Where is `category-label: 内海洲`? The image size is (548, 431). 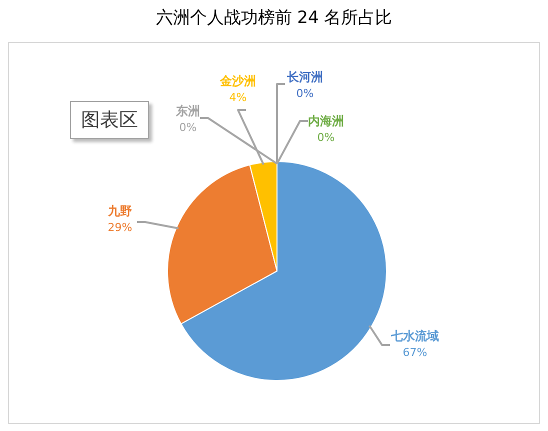
category-label: 内海洲 is located at coordinates (326, 121).